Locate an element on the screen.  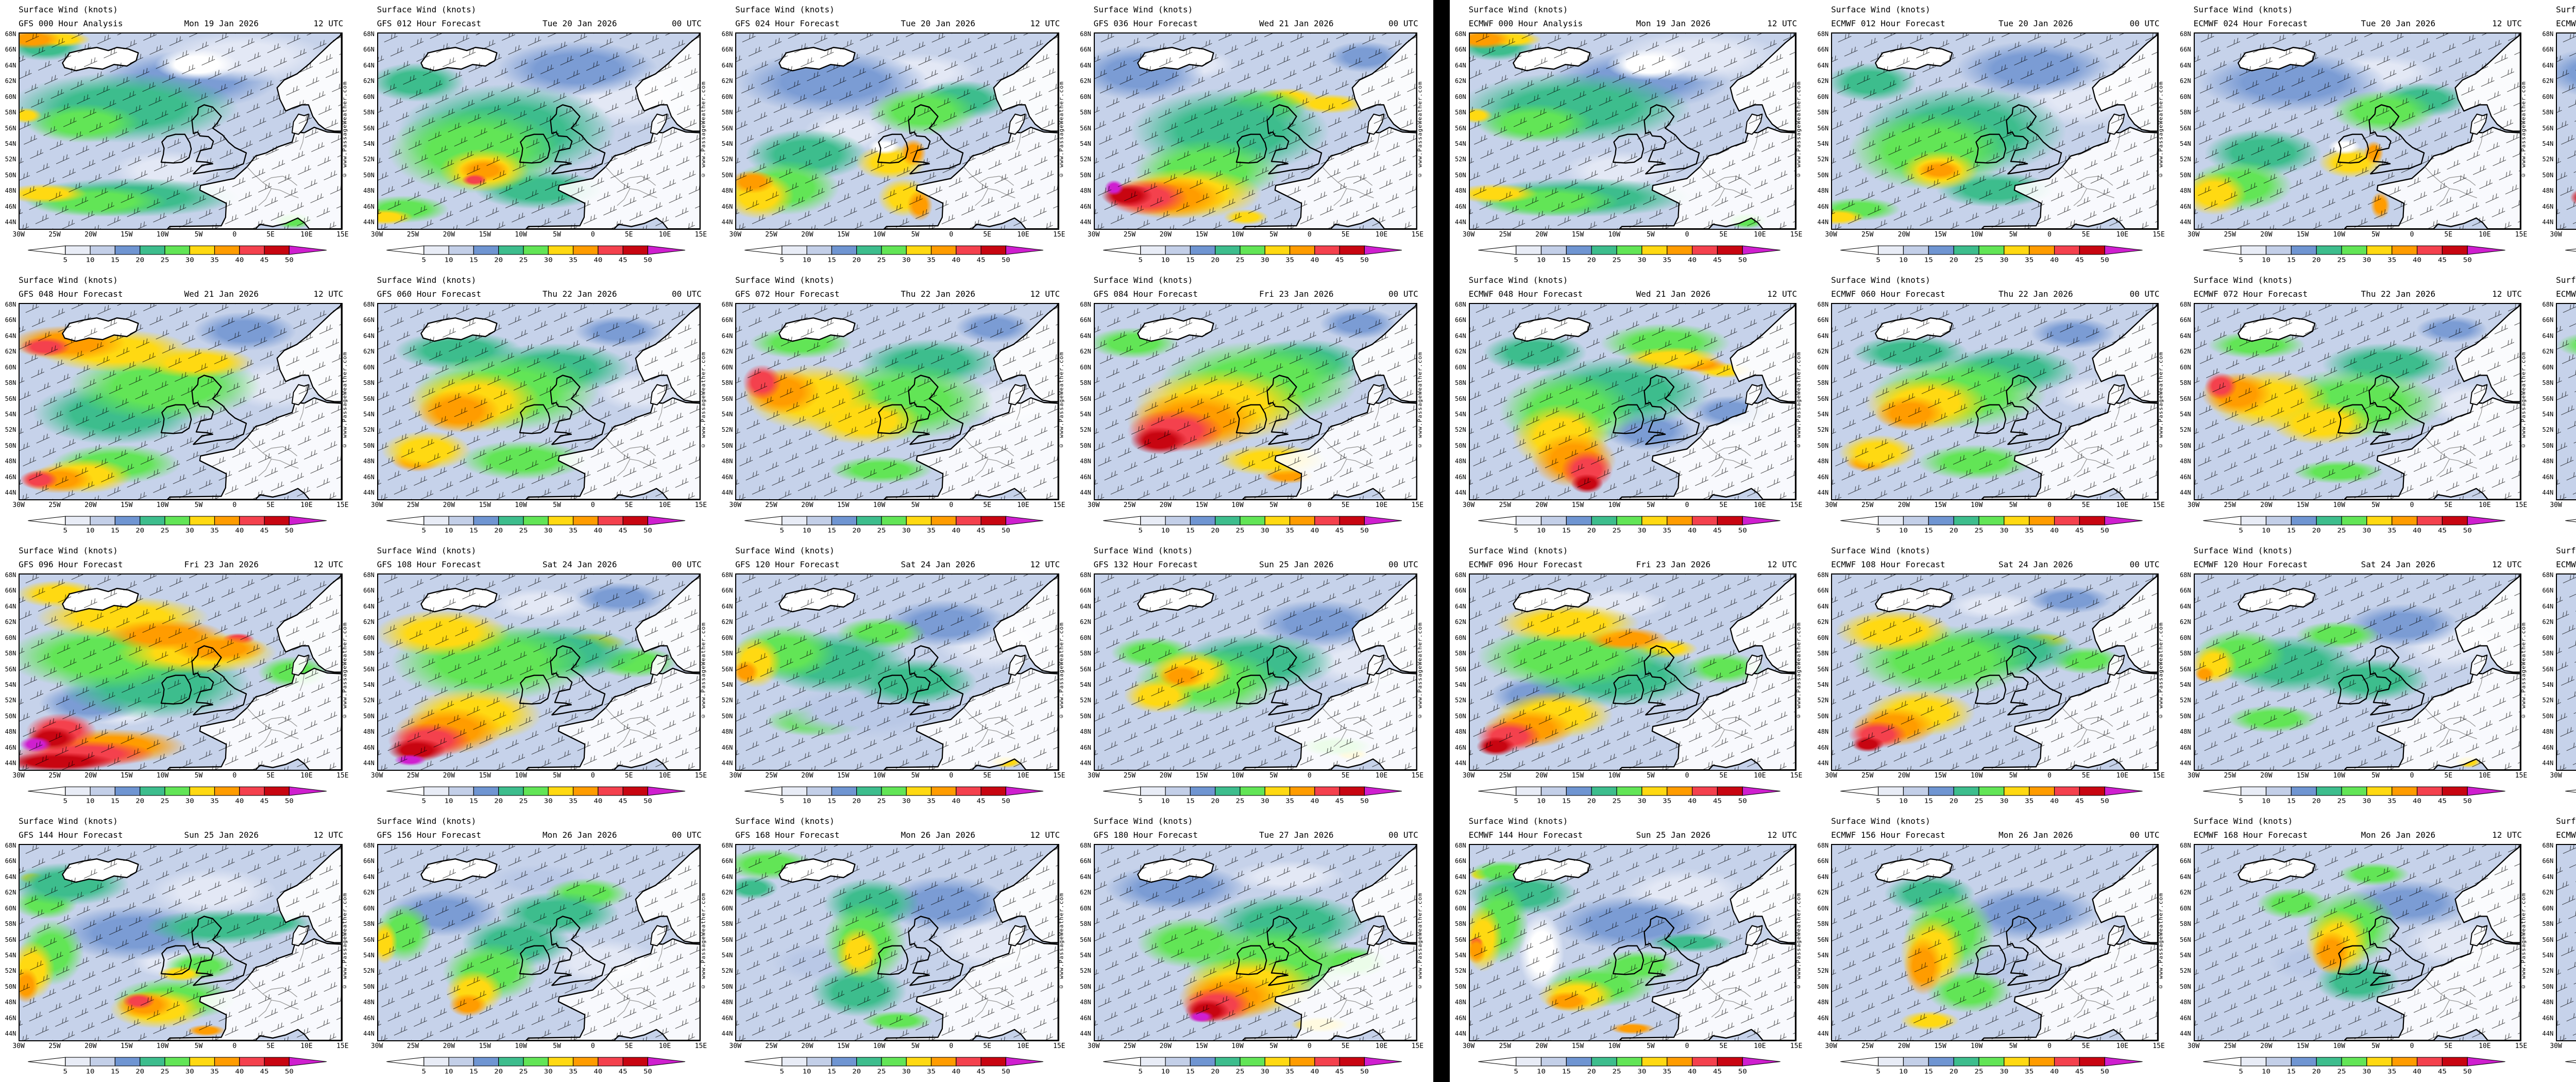
panel-model-run-label: GFS 084 Hour Forecast is located at coordinates (1145, 294).